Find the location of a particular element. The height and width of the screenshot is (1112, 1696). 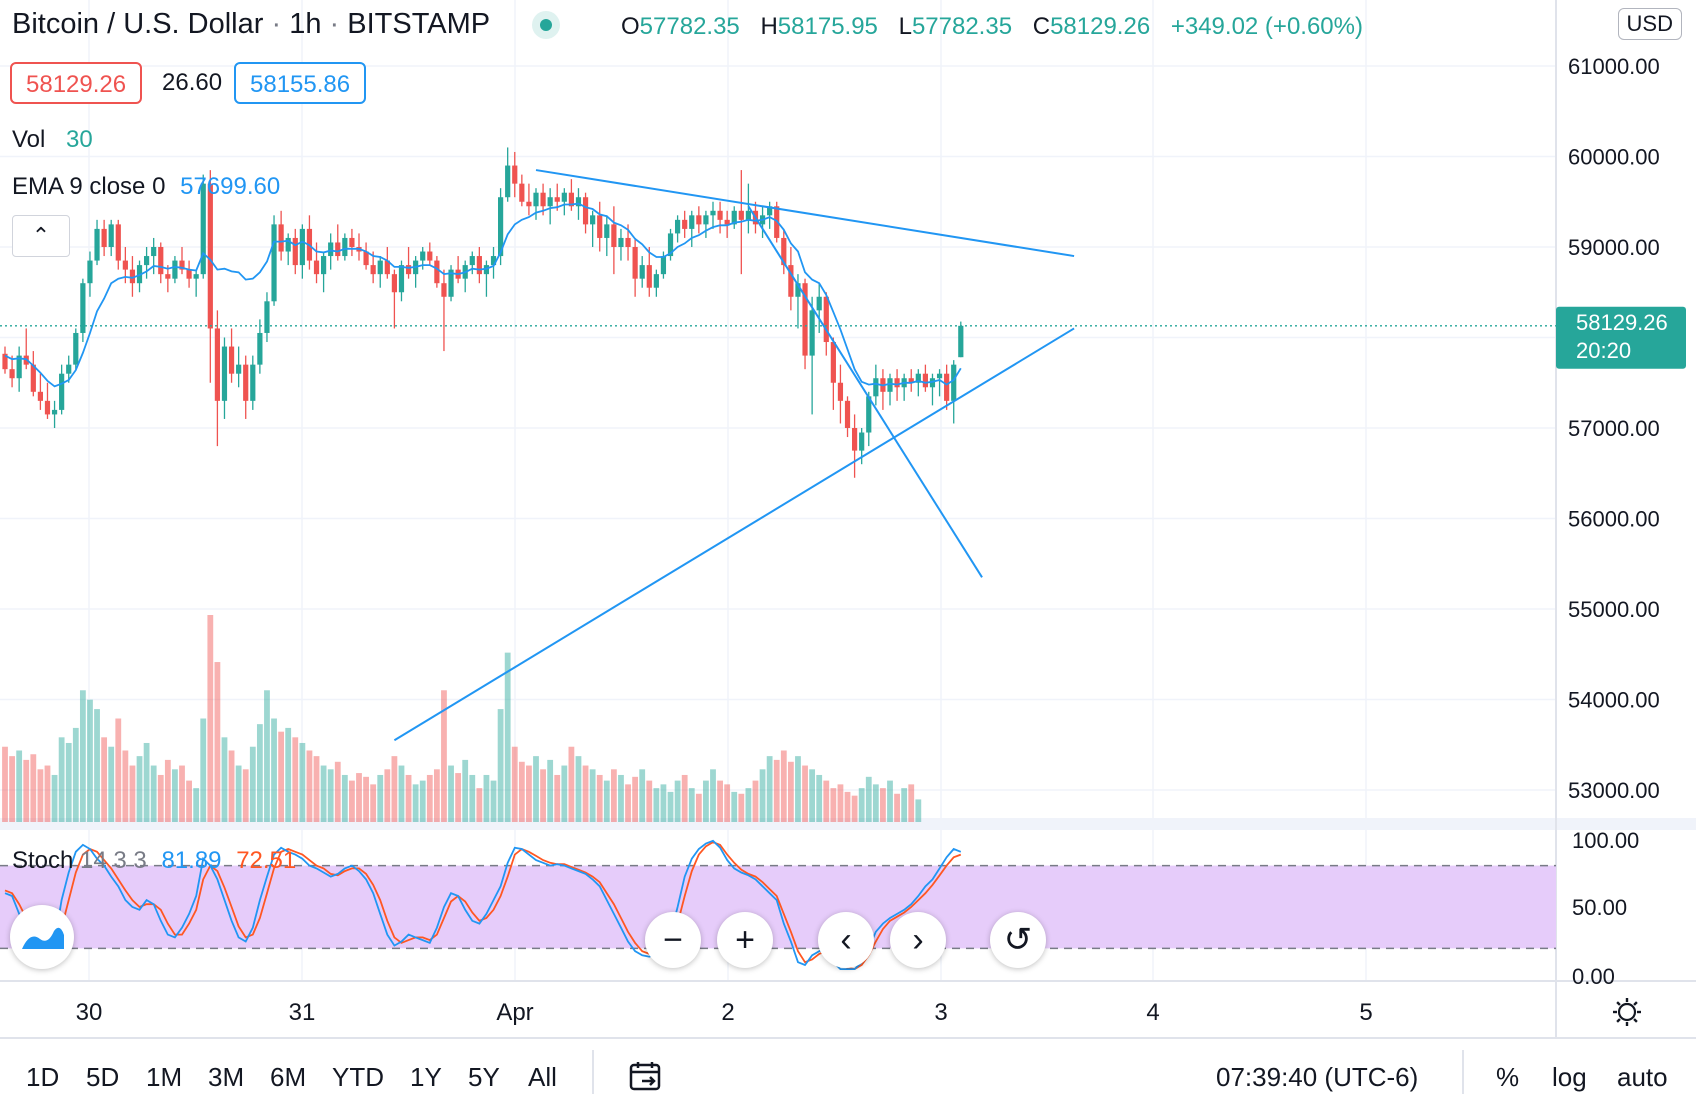

last-price-label: 58129.26 is located at coordinates (1622, 322).